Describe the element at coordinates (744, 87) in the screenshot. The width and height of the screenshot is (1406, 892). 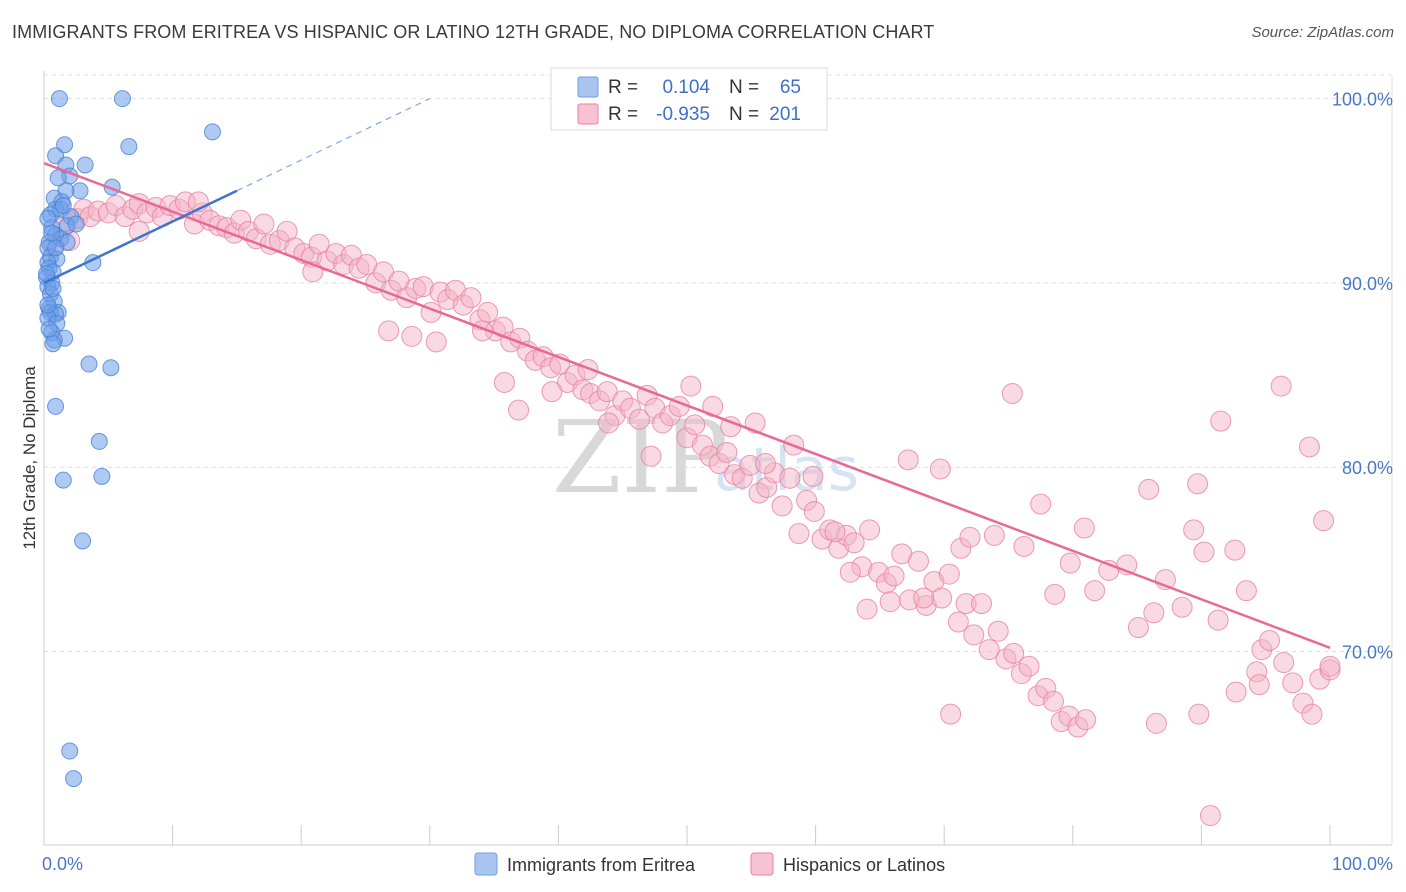
I see `legend-n-label-eritrea: N =` at that location.